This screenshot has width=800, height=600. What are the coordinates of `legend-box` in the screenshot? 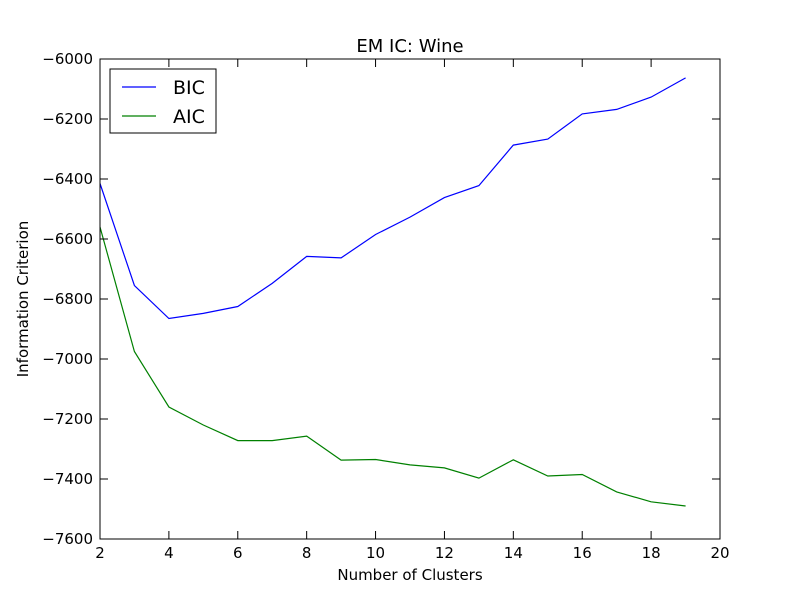 It's located at (163, 101).